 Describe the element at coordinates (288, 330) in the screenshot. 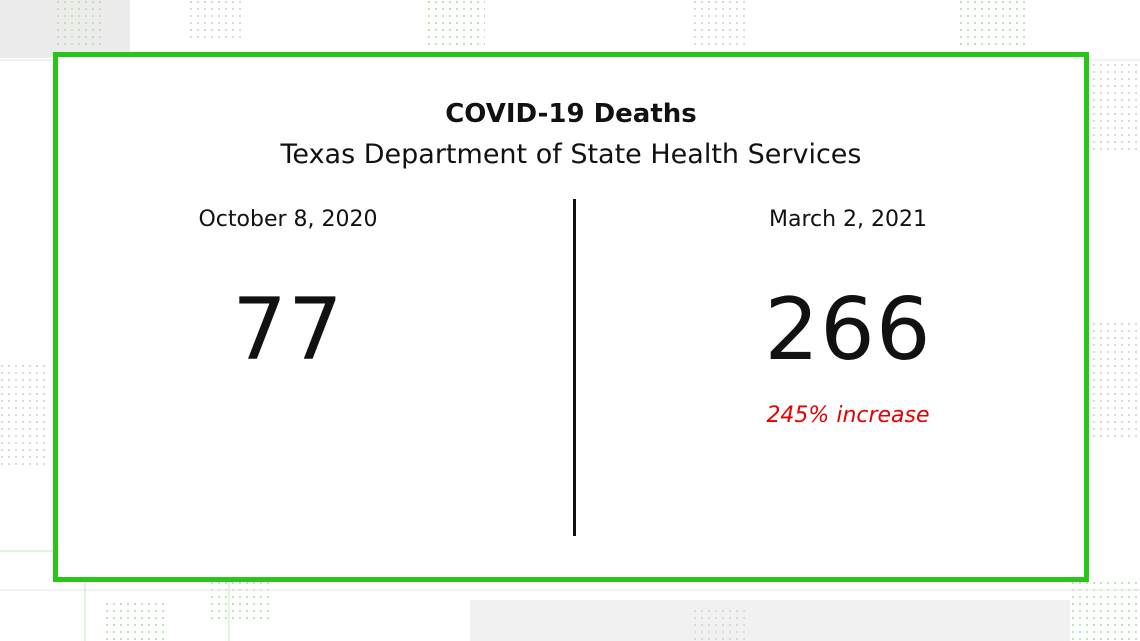

I see `left-value: 77` at that location.